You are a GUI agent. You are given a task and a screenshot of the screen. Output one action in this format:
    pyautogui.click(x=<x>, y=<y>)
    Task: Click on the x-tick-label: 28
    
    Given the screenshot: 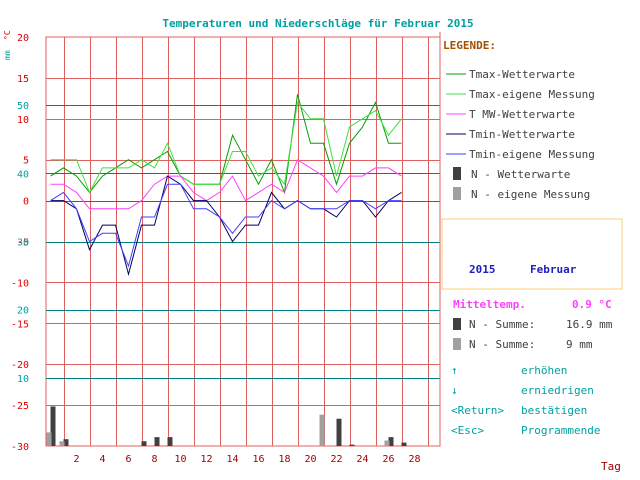 What is the action you would take?
    pyautogui.click(x=414, y=459)
    